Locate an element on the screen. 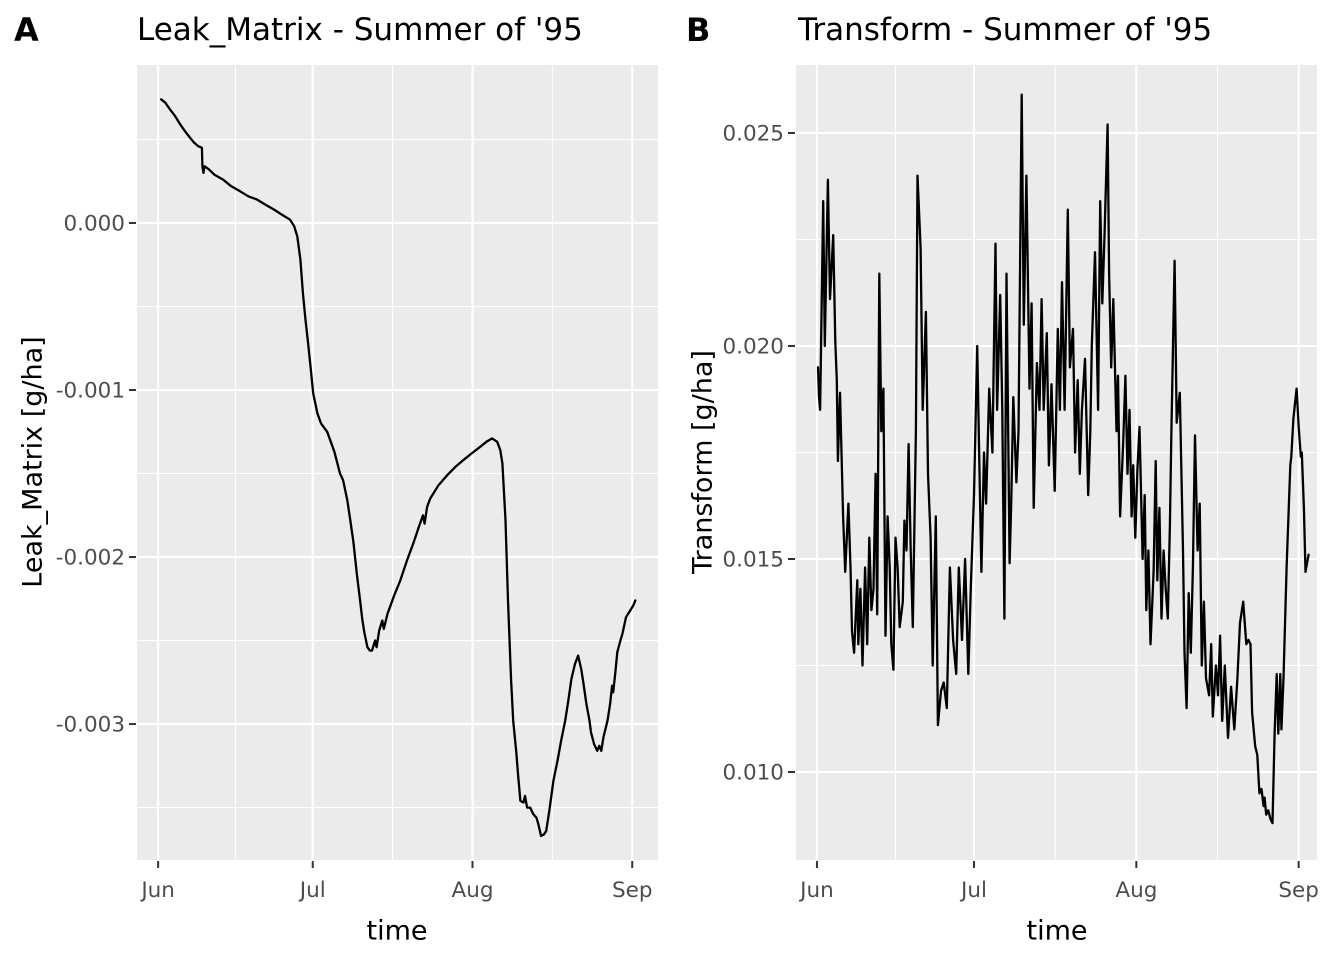  y-tick-label: 0.010 is located at coordinates (753, 772).